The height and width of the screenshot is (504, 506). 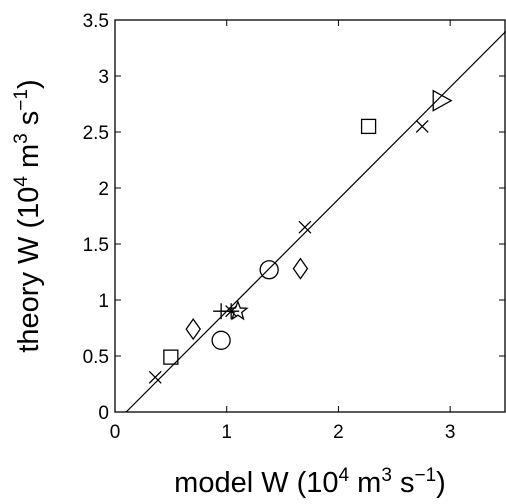 What do you see at coordinates (442, 100) in the screenshot?
I see `triangle-right-marker` at bounding box center [442, 100].